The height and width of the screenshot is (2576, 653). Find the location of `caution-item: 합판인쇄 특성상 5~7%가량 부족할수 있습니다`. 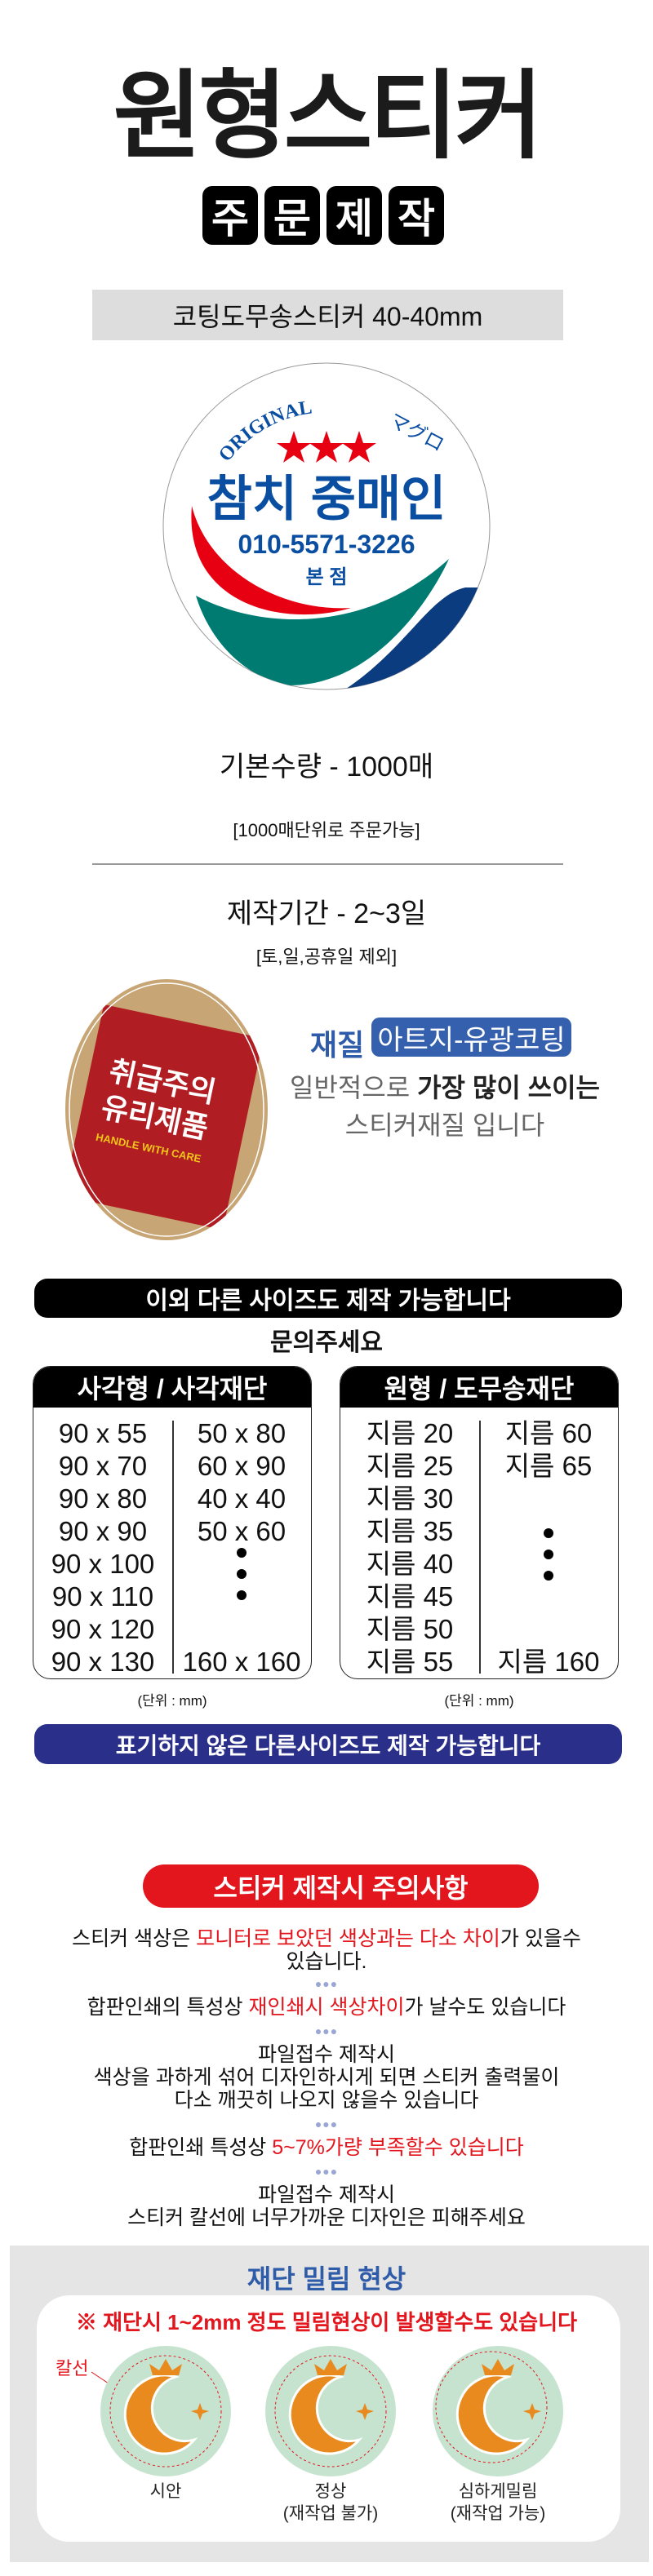

caution-item: 합판인쇄 특성상 5~7%가량 부족할수 있습니다 is located at coordinates (326, 2147).